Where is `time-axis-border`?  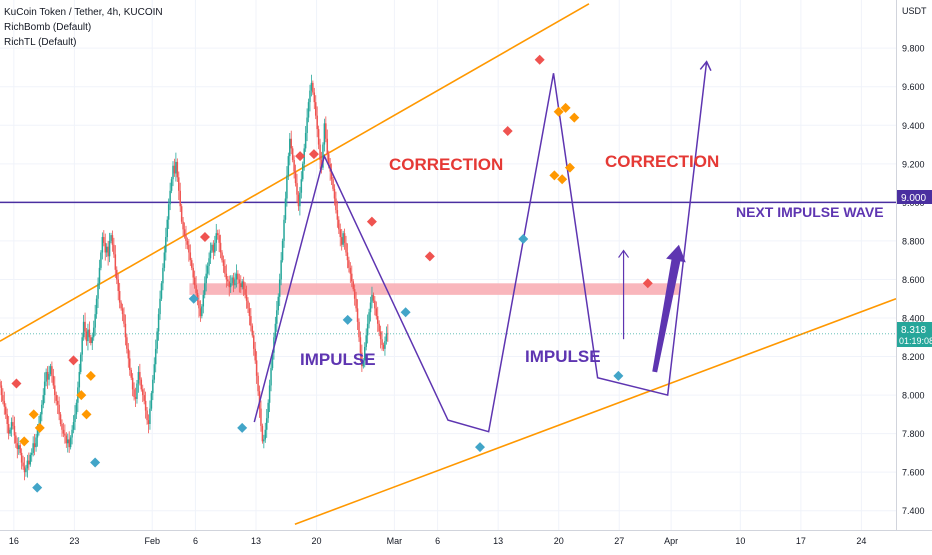
time-axis-border is located at coordinates (466, 530).